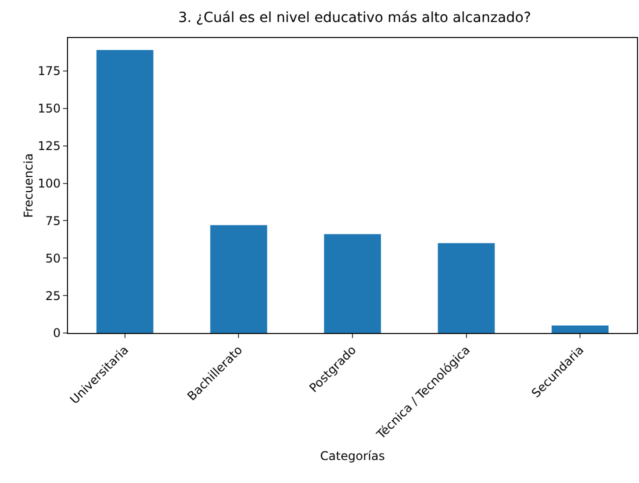 The height and width of the screenshot is (483, 639). I want to click on chart-title: 3. ¿Cuál es el nivel educativo más alto alcanzado?, so click(355, 18).